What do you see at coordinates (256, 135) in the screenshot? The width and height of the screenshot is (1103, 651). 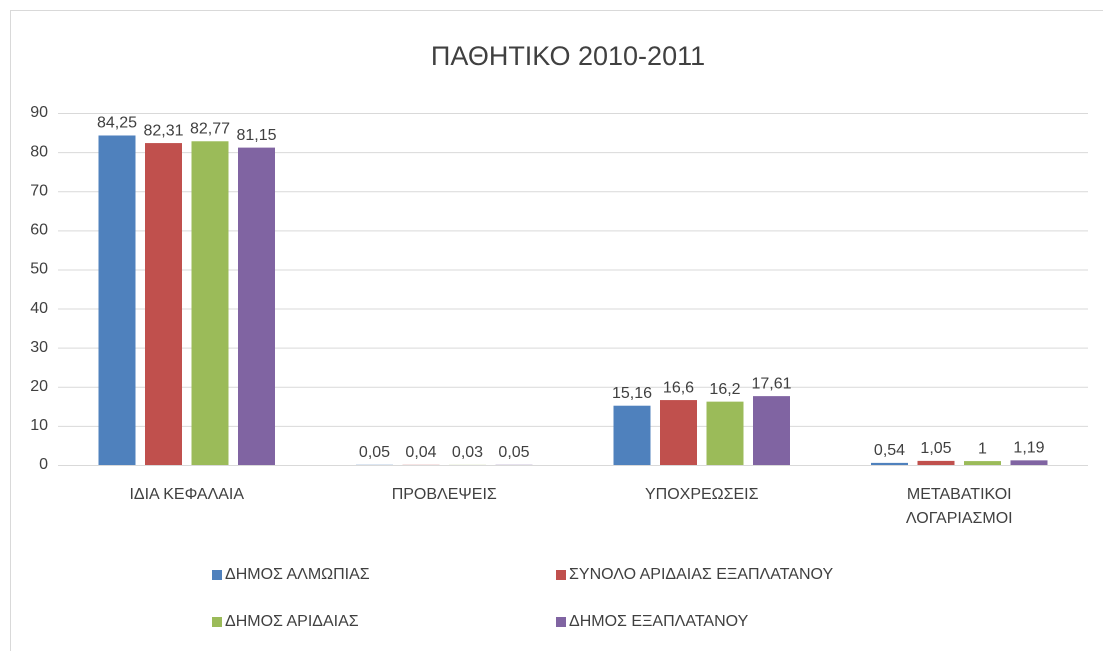 I see `data-label: 81,15` at bounding box center [256, 135].